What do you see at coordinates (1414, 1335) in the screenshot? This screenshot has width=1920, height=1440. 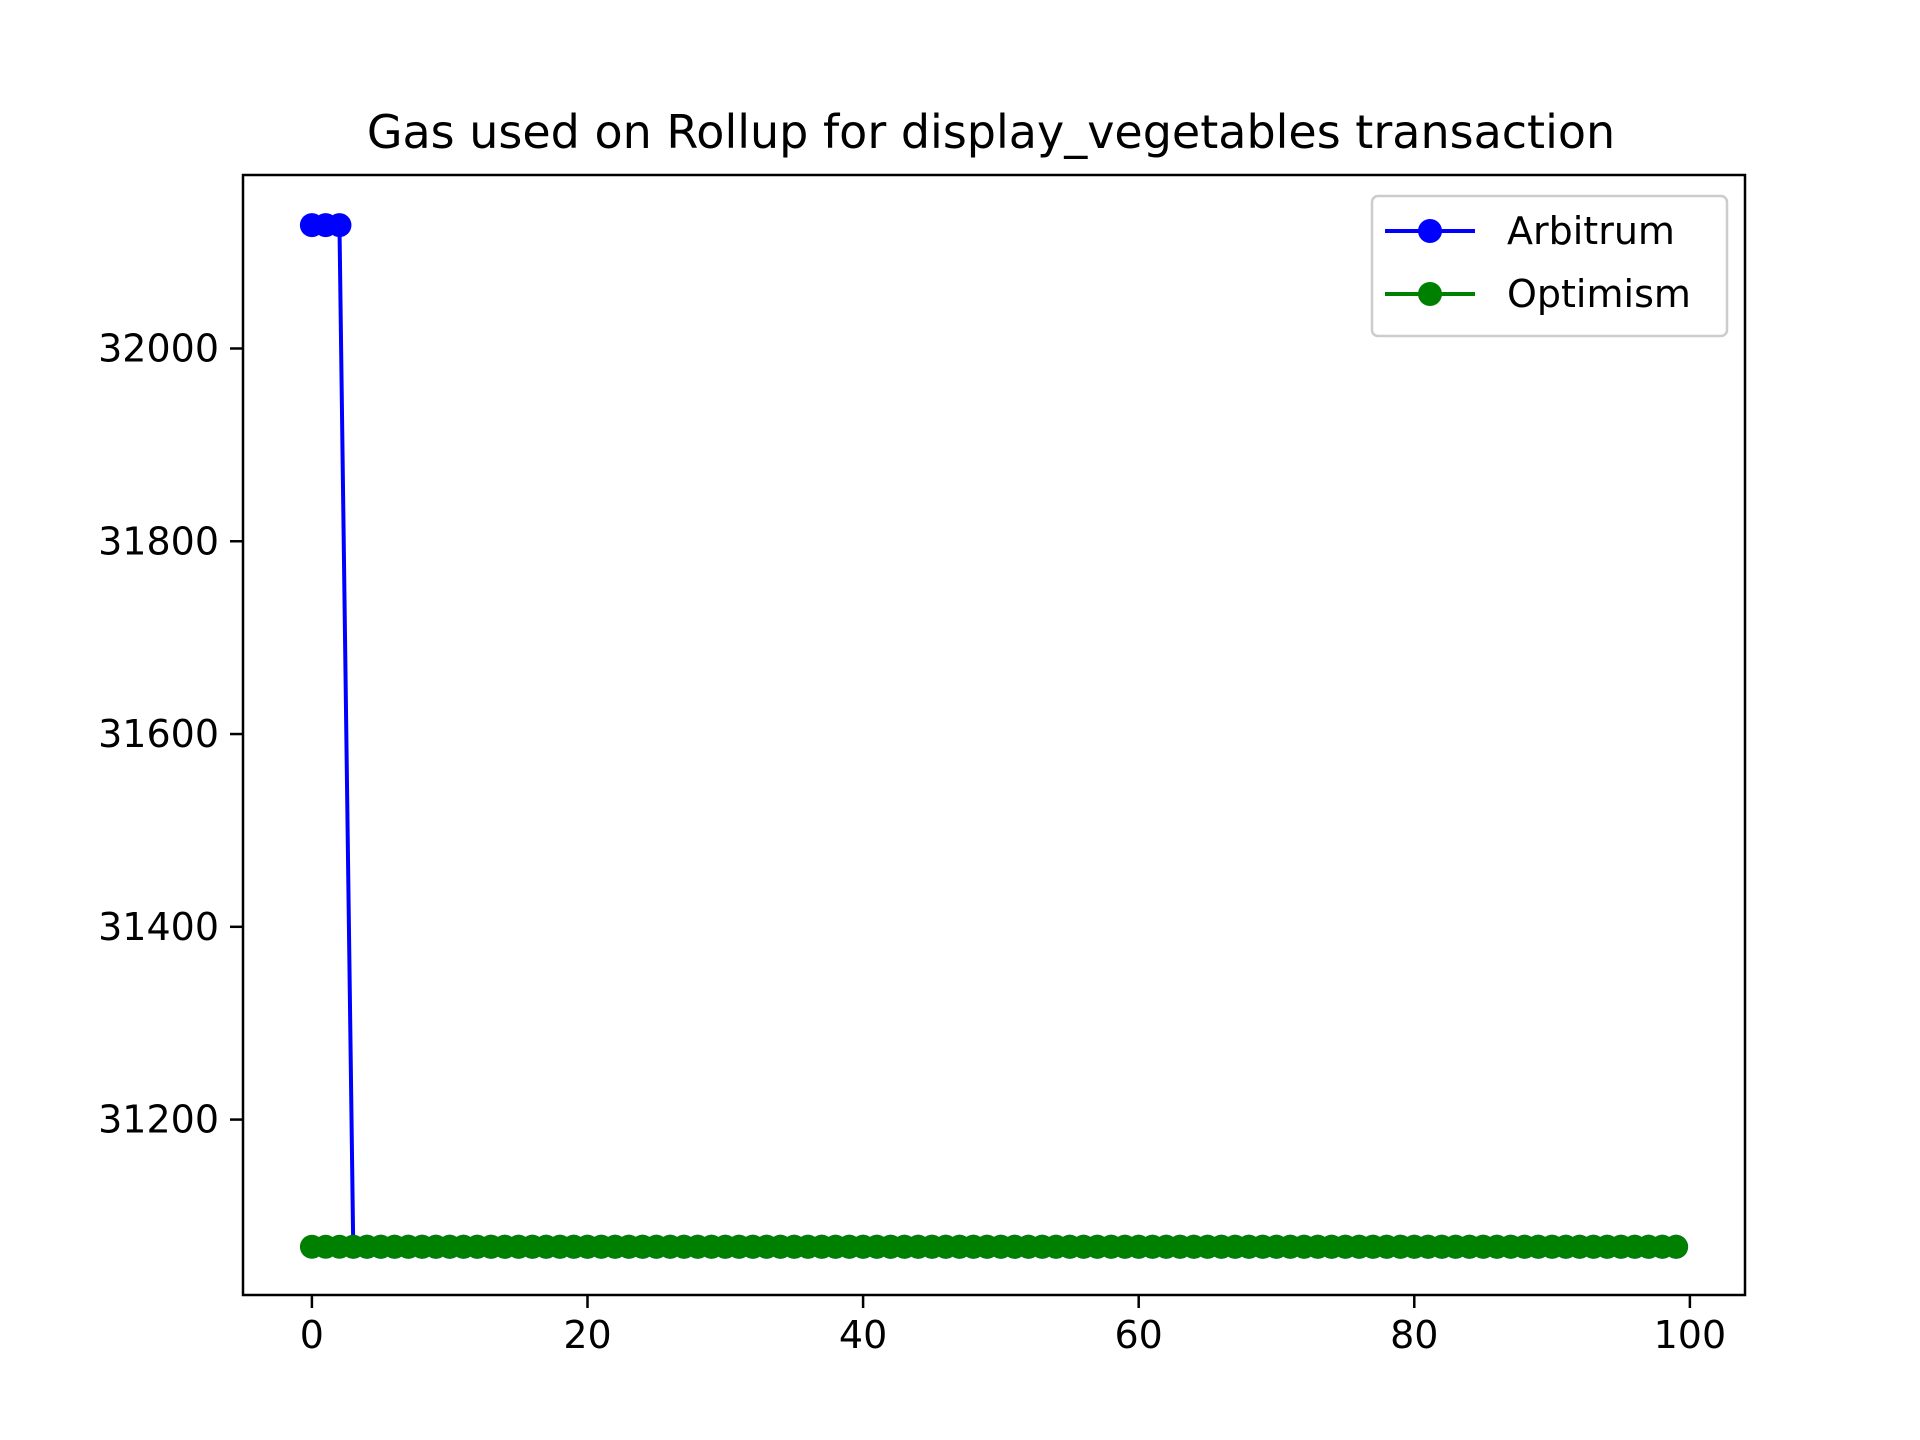 I see `x-tick-label: 80` at bounding box center [1414, 1335].